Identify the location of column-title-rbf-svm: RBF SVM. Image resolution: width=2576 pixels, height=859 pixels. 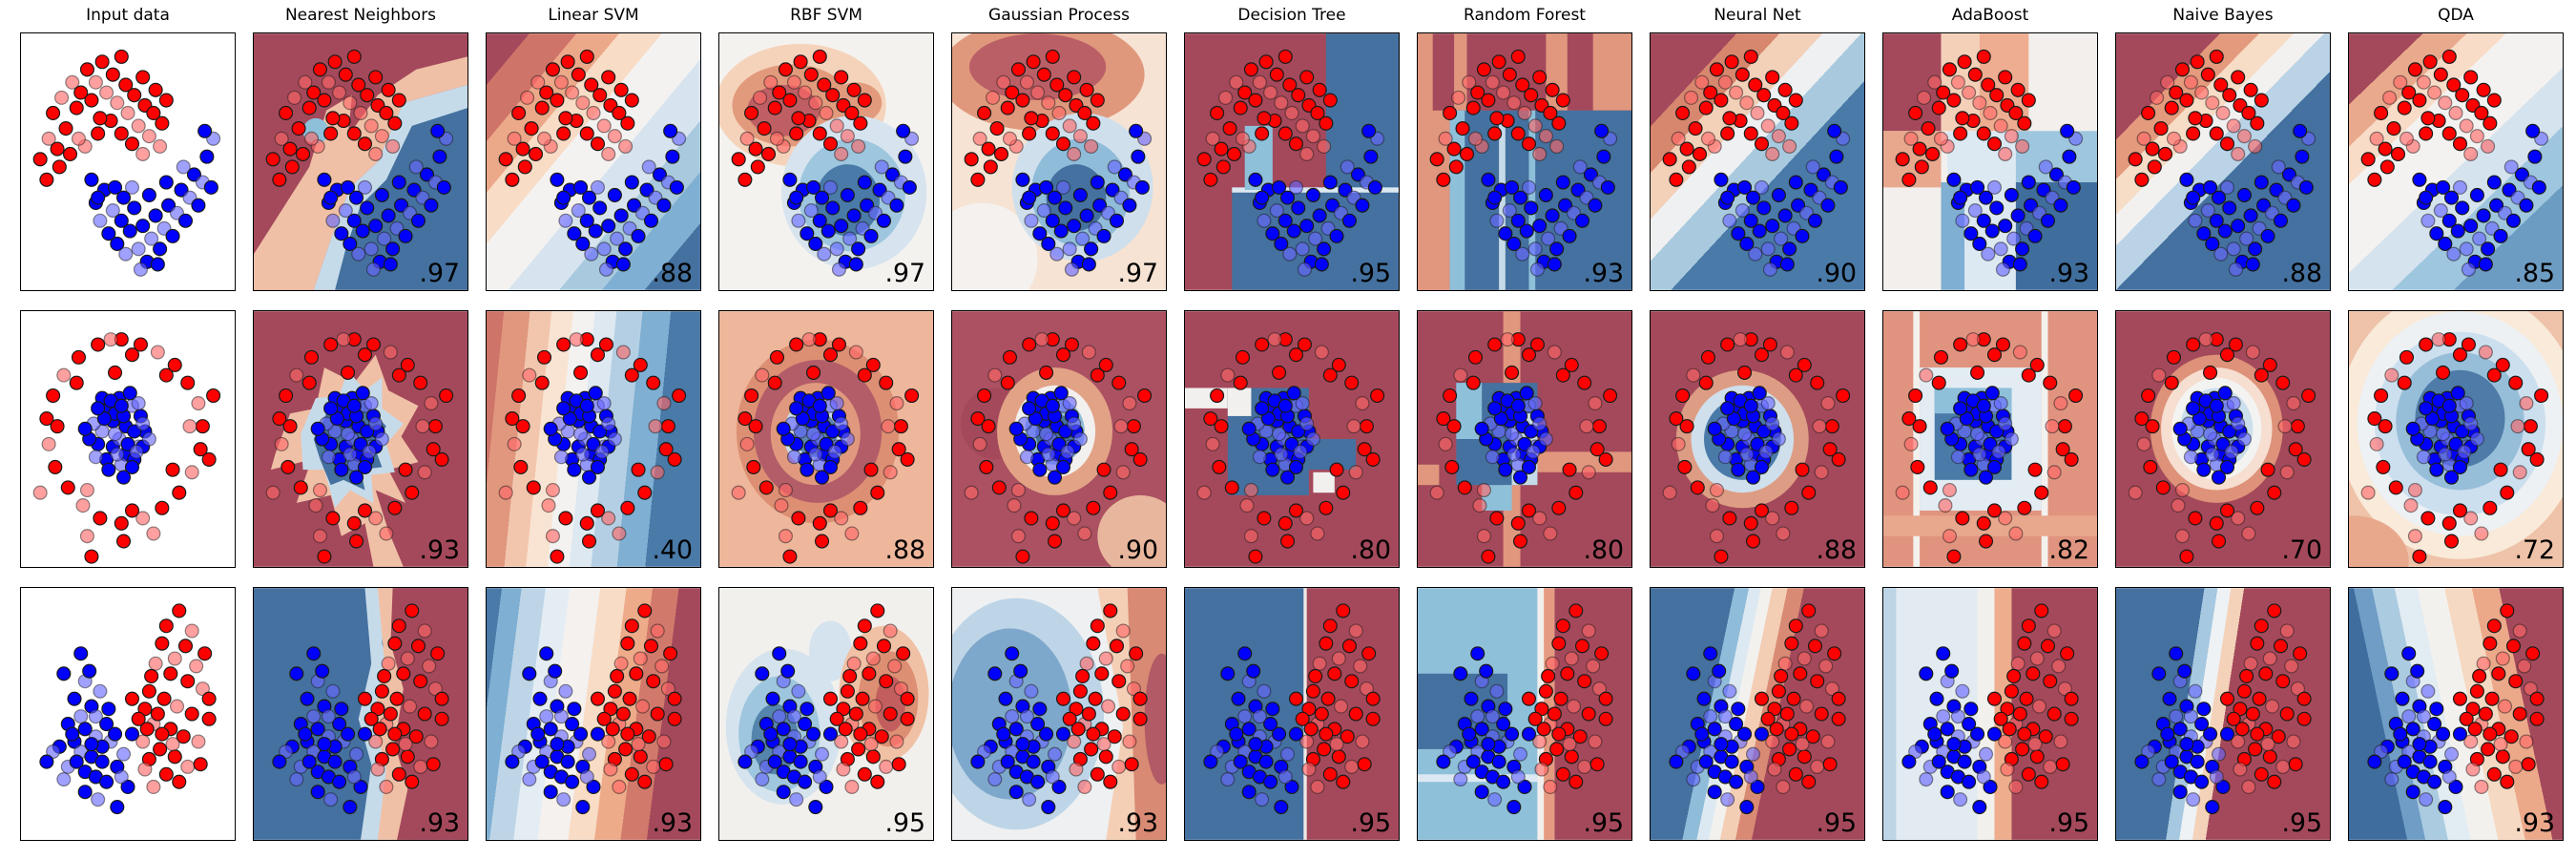
(826, 15).